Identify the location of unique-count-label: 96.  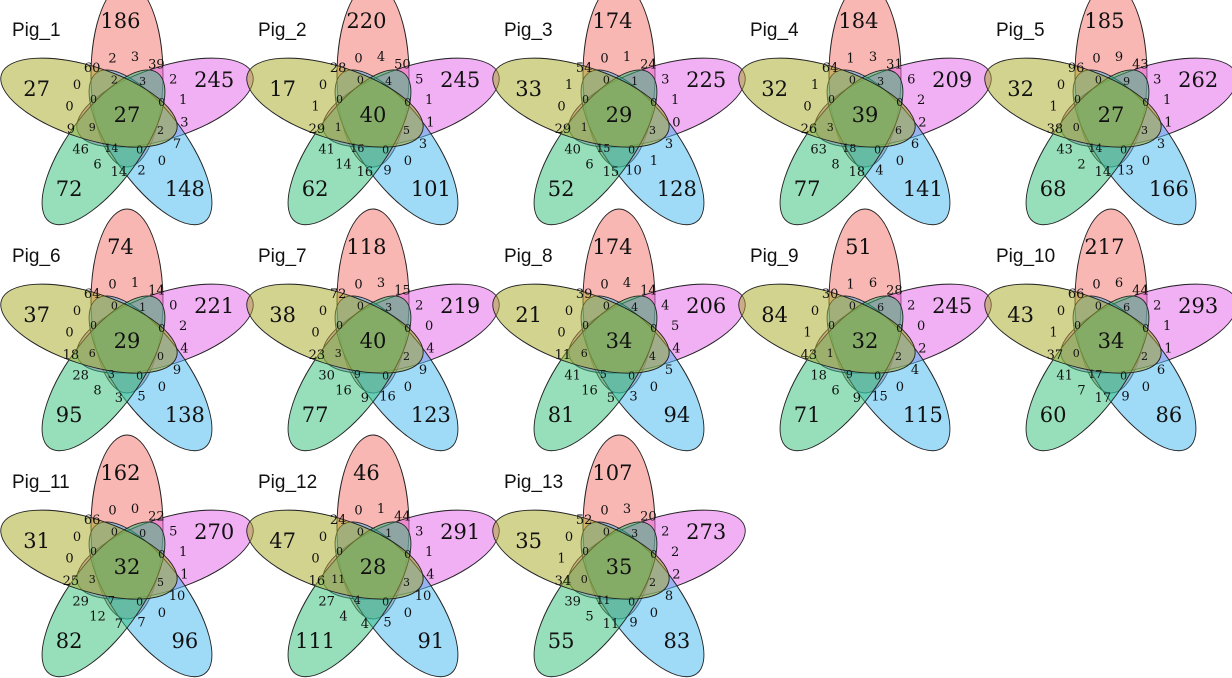
(185, 641).